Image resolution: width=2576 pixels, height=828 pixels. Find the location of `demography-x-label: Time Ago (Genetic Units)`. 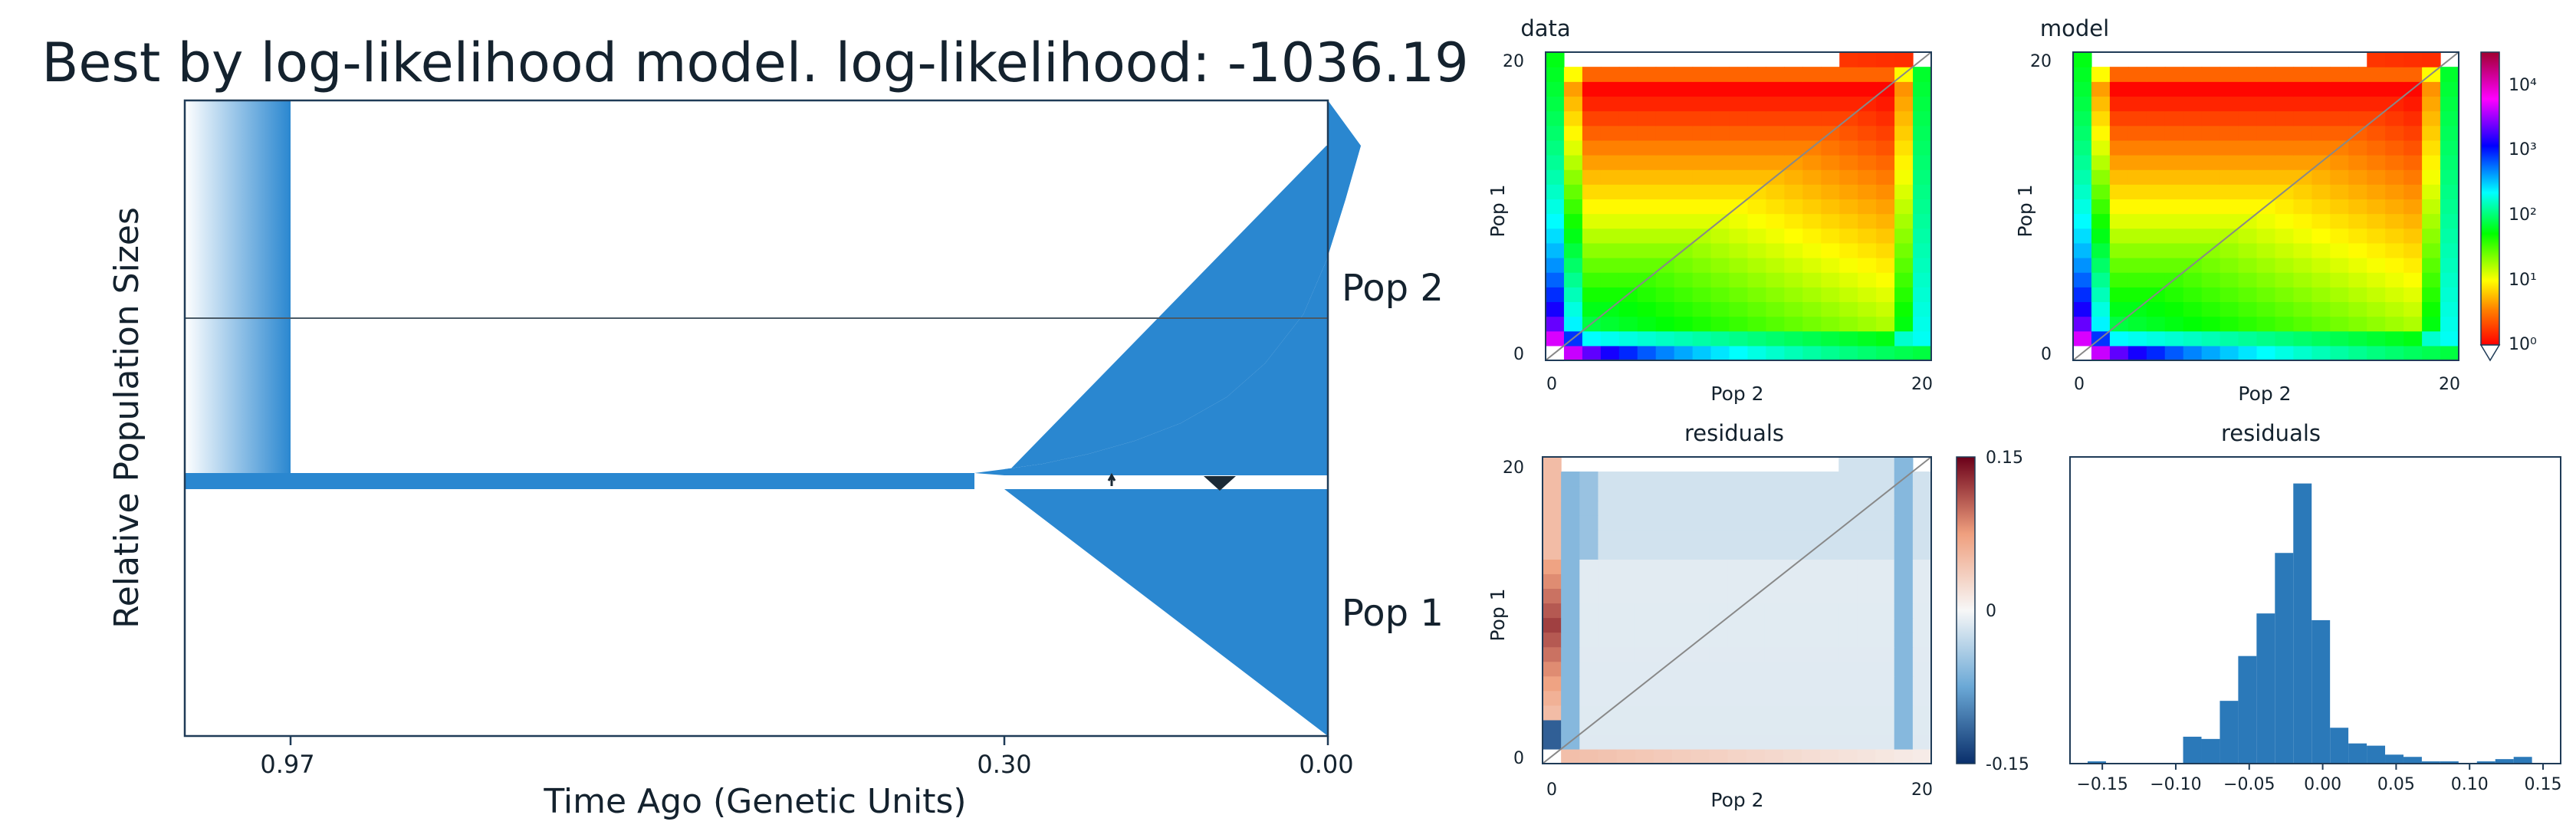

demography-x-label: Time Ago (Genetic Units) is located at coordinates (755, 802).